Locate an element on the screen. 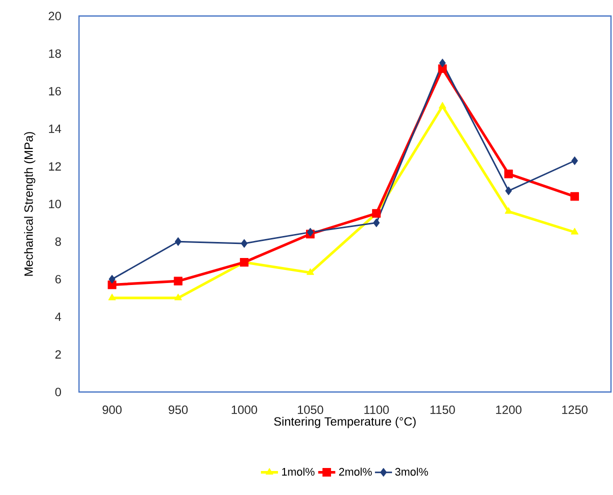 The image size is (613, 495). legend-label: 1mol% is located at coordinates (298, 472).